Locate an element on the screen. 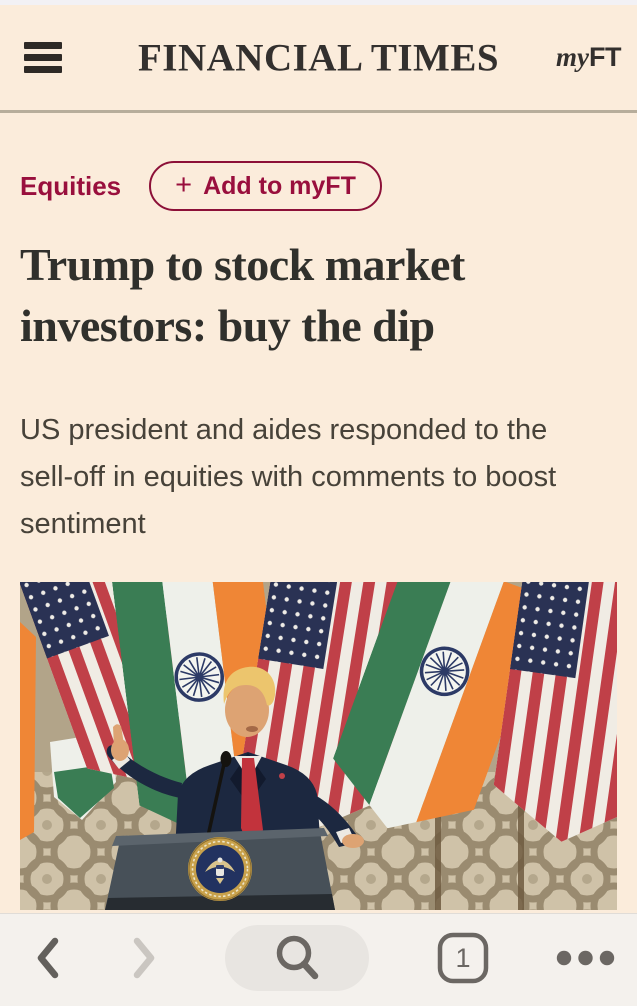  hamburger-menu-icon is located at coordinates (43, 57).